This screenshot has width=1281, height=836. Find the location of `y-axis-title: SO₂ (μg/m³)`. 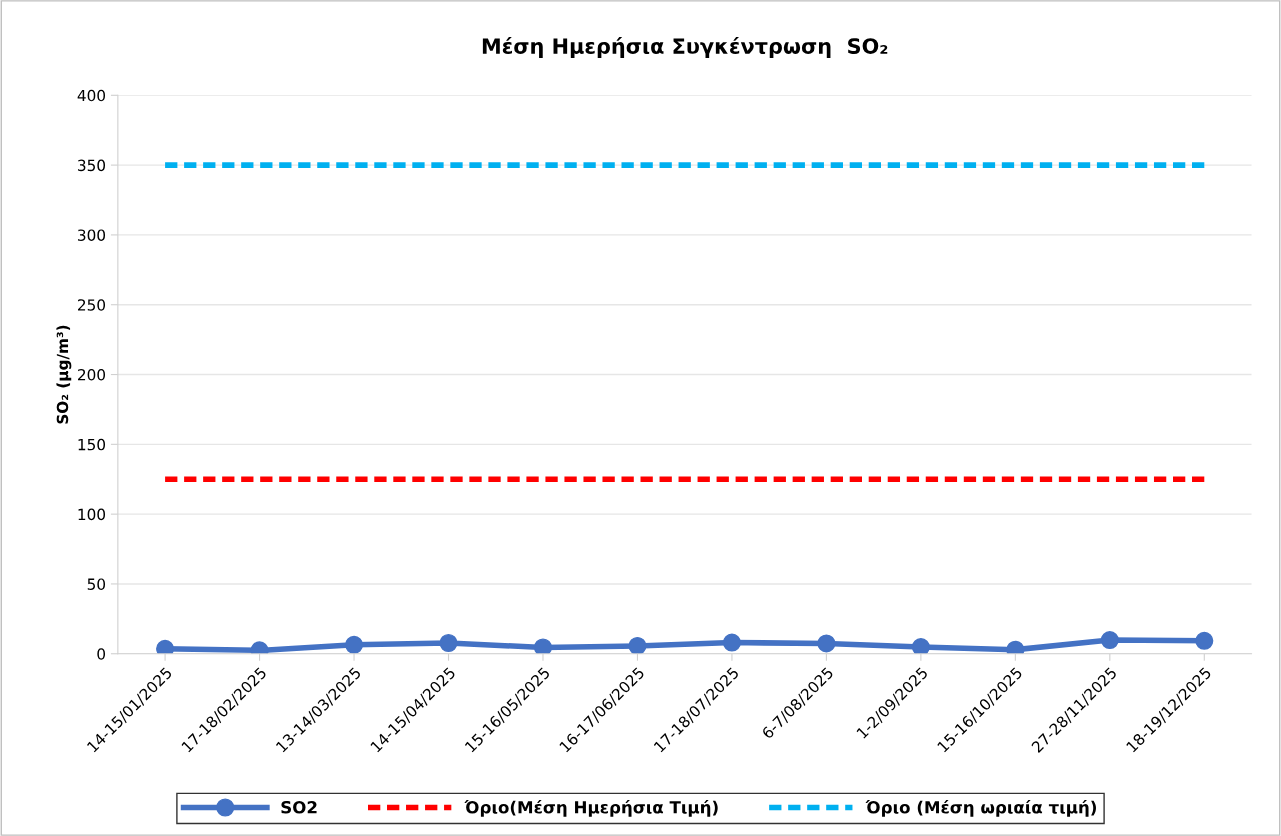

y-axis-title: SO₂ (μg/m³) is located at coordinates (64, 374).